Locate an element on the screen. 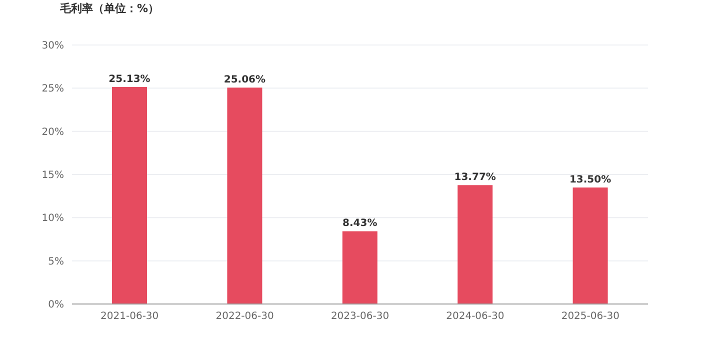  y-tick-label: 30% is located at coordinates (53, 46).